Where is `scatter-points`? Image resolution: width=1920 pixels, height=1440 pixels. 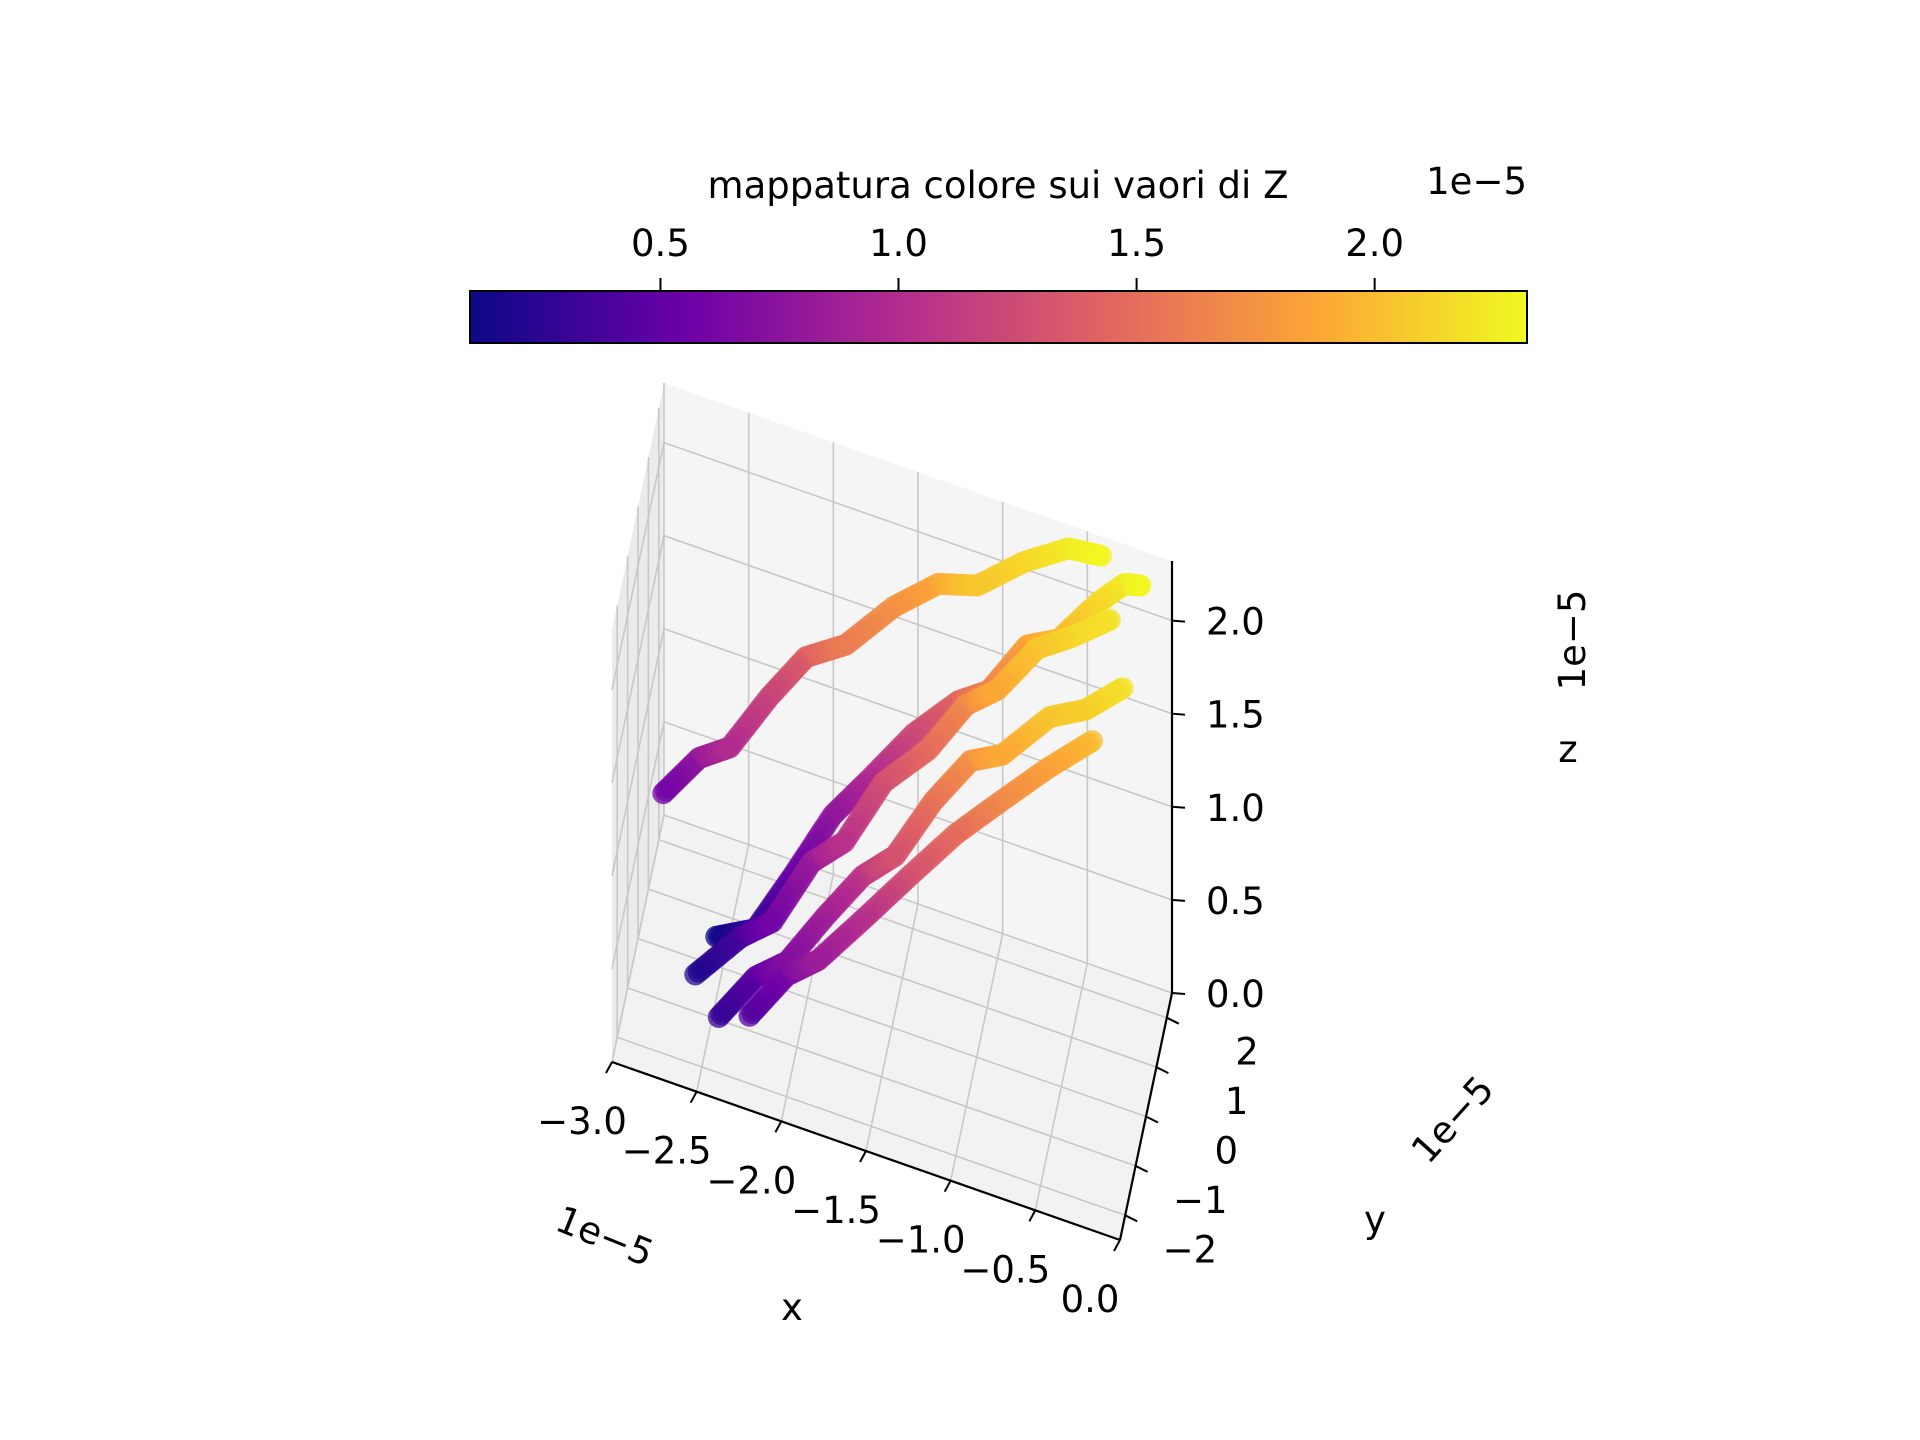
scatter-points is located at coordinates (902, 782).